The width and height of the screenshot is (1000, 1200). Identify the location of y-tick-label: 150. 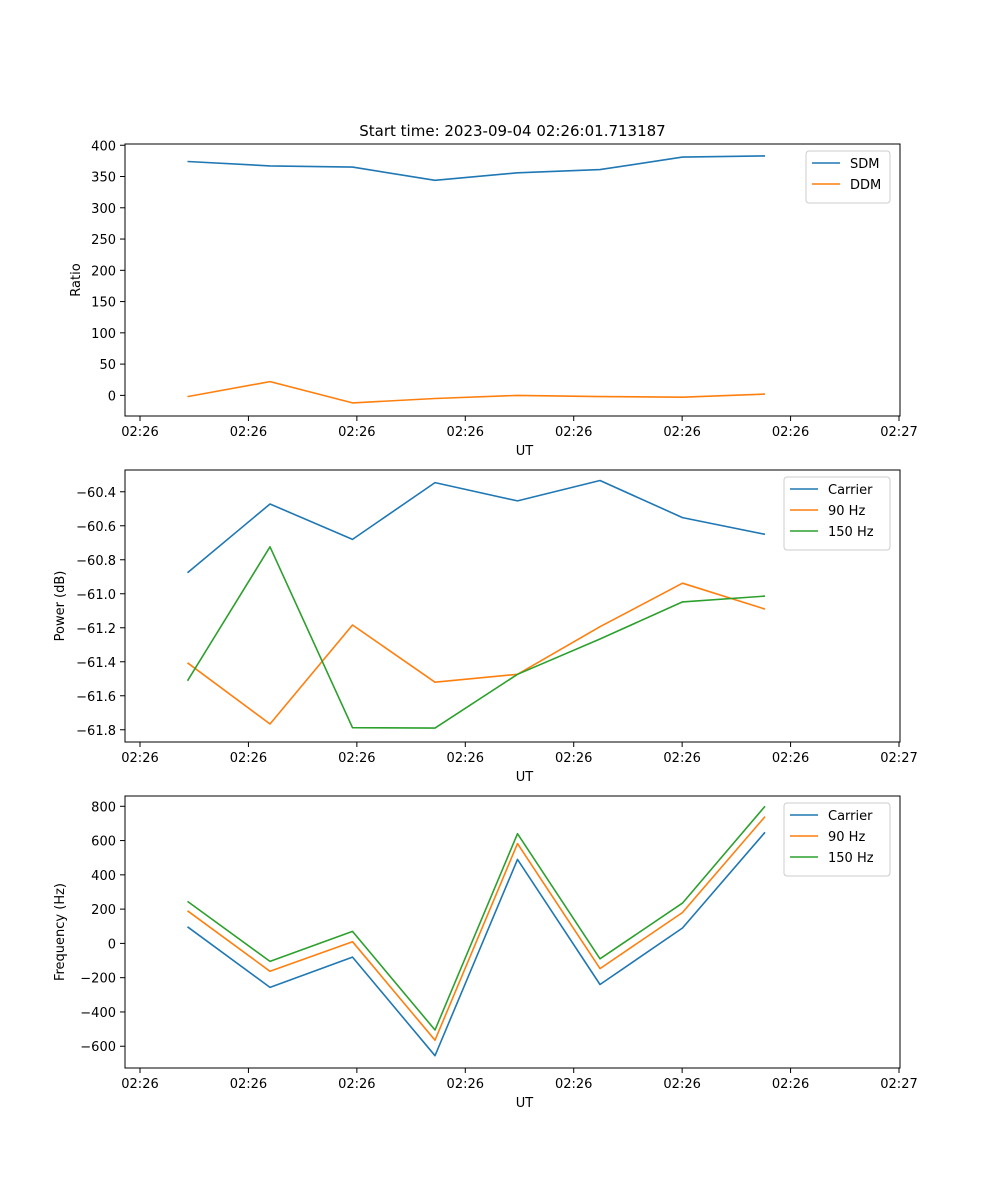
(103, 303).